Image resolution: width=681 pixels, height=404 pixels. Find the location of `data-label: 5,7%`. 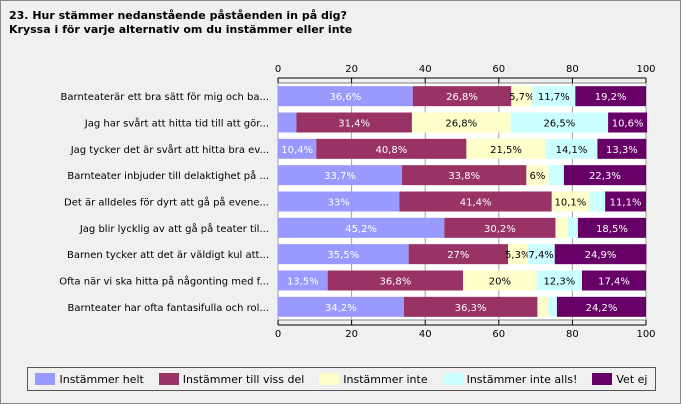

data-label: 5,7% is located at coordinates (521, 97).